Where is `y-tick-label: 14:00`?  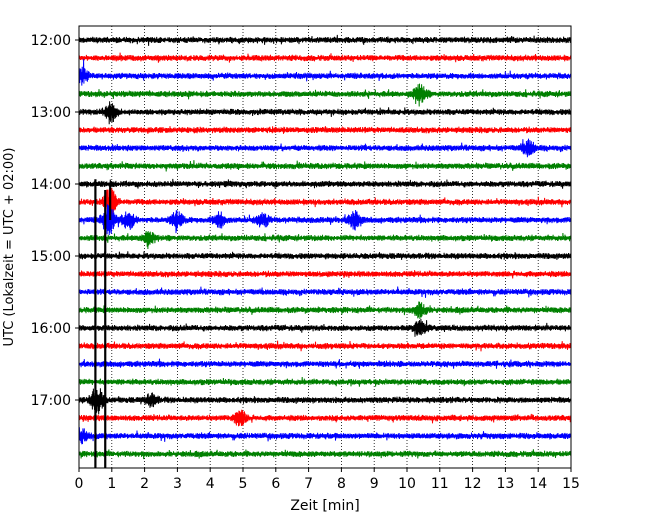 y-tick-label: 14:00 is located at coordinates (51, 185).